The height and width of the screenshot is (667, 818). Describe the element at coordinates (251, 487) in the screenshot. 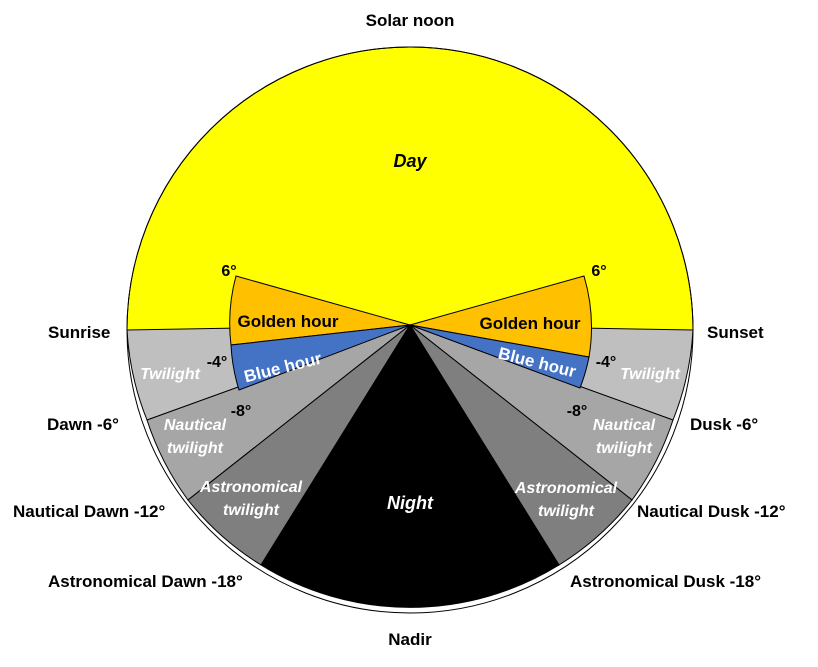

I see `astronomical-twilight-left-label-line1: Astronomical` at that location.